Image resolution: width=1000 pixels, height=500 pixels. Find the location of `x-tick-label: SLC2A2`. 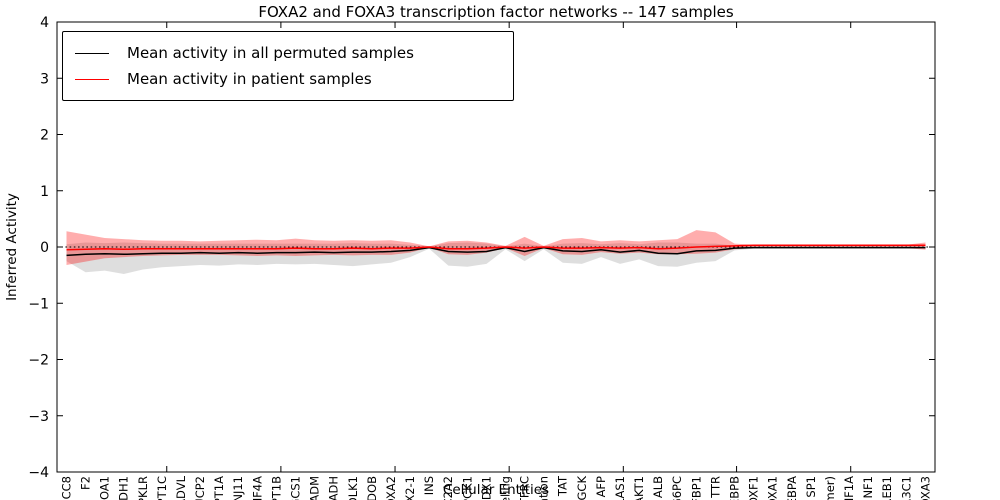

x-tick-label: SLC2A2 is located at coordinates (448, 488).